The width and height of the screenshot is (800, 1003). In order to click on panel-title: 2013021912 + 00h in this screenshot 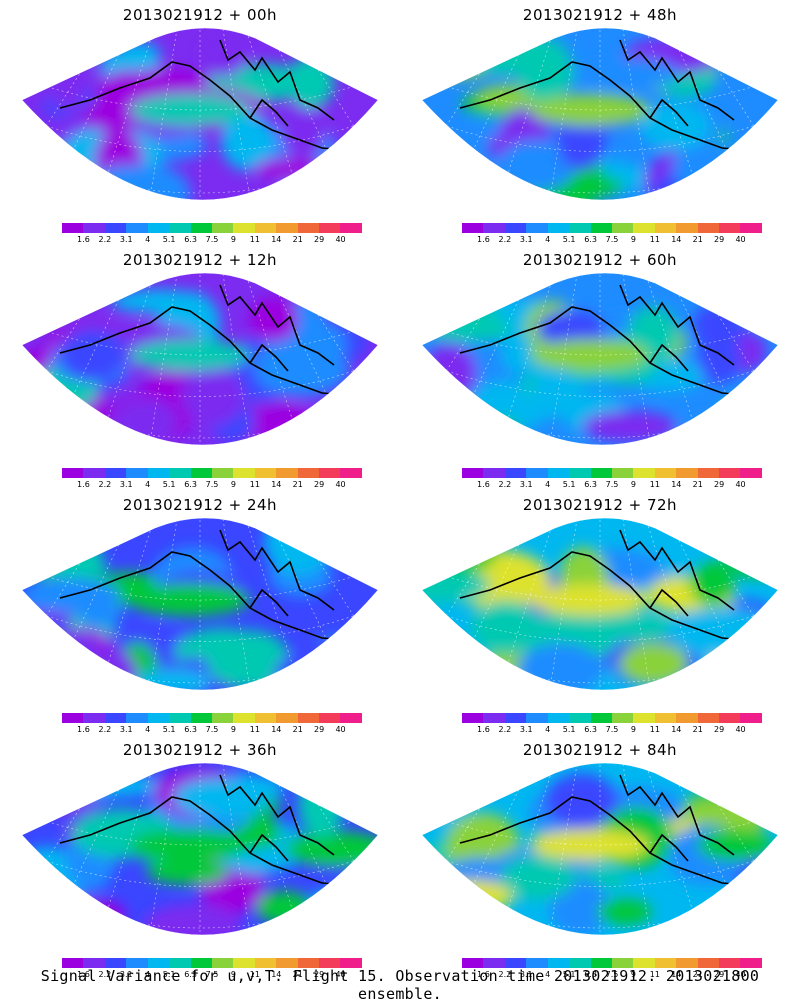, I will do `click(200, 15)`.